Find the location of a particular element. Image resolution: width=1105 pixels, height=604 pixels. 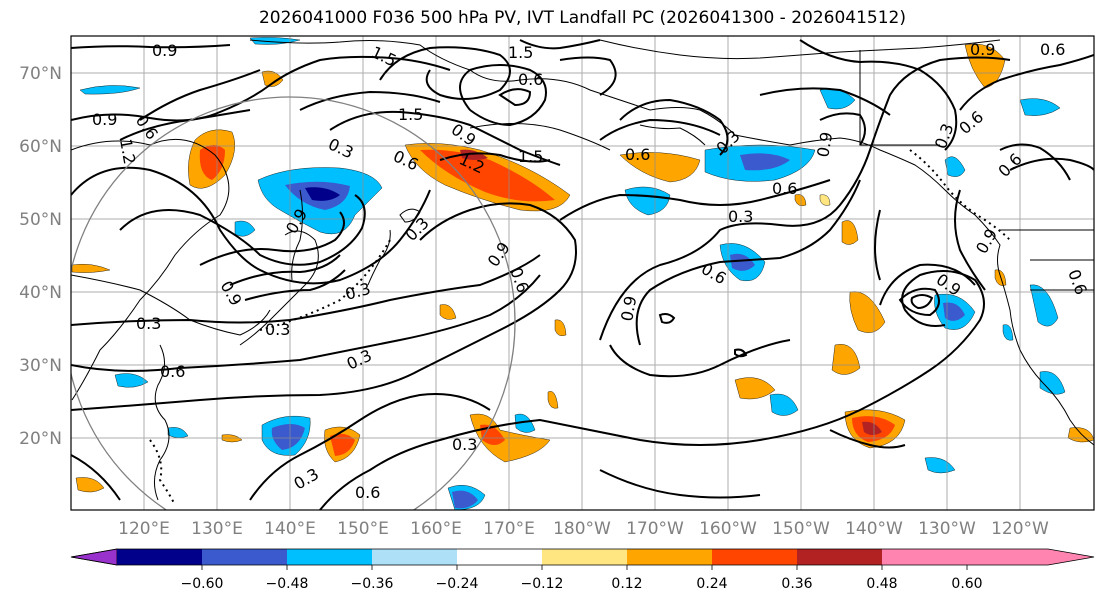

colorbar-tick-label: −0.36 is located at coordinates (372, 584).